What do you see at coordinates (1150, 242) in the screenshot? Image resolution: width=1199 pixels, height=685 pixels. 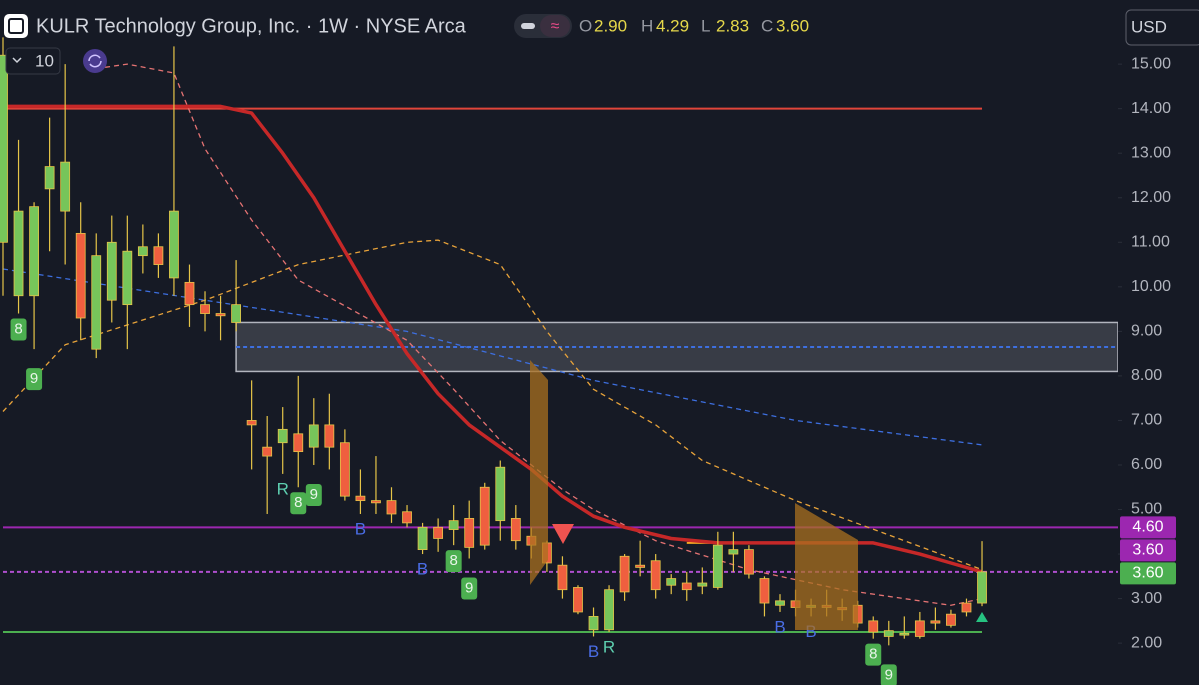 I see `y-tick-label: 11.00` at bounding box center [1150, 242].